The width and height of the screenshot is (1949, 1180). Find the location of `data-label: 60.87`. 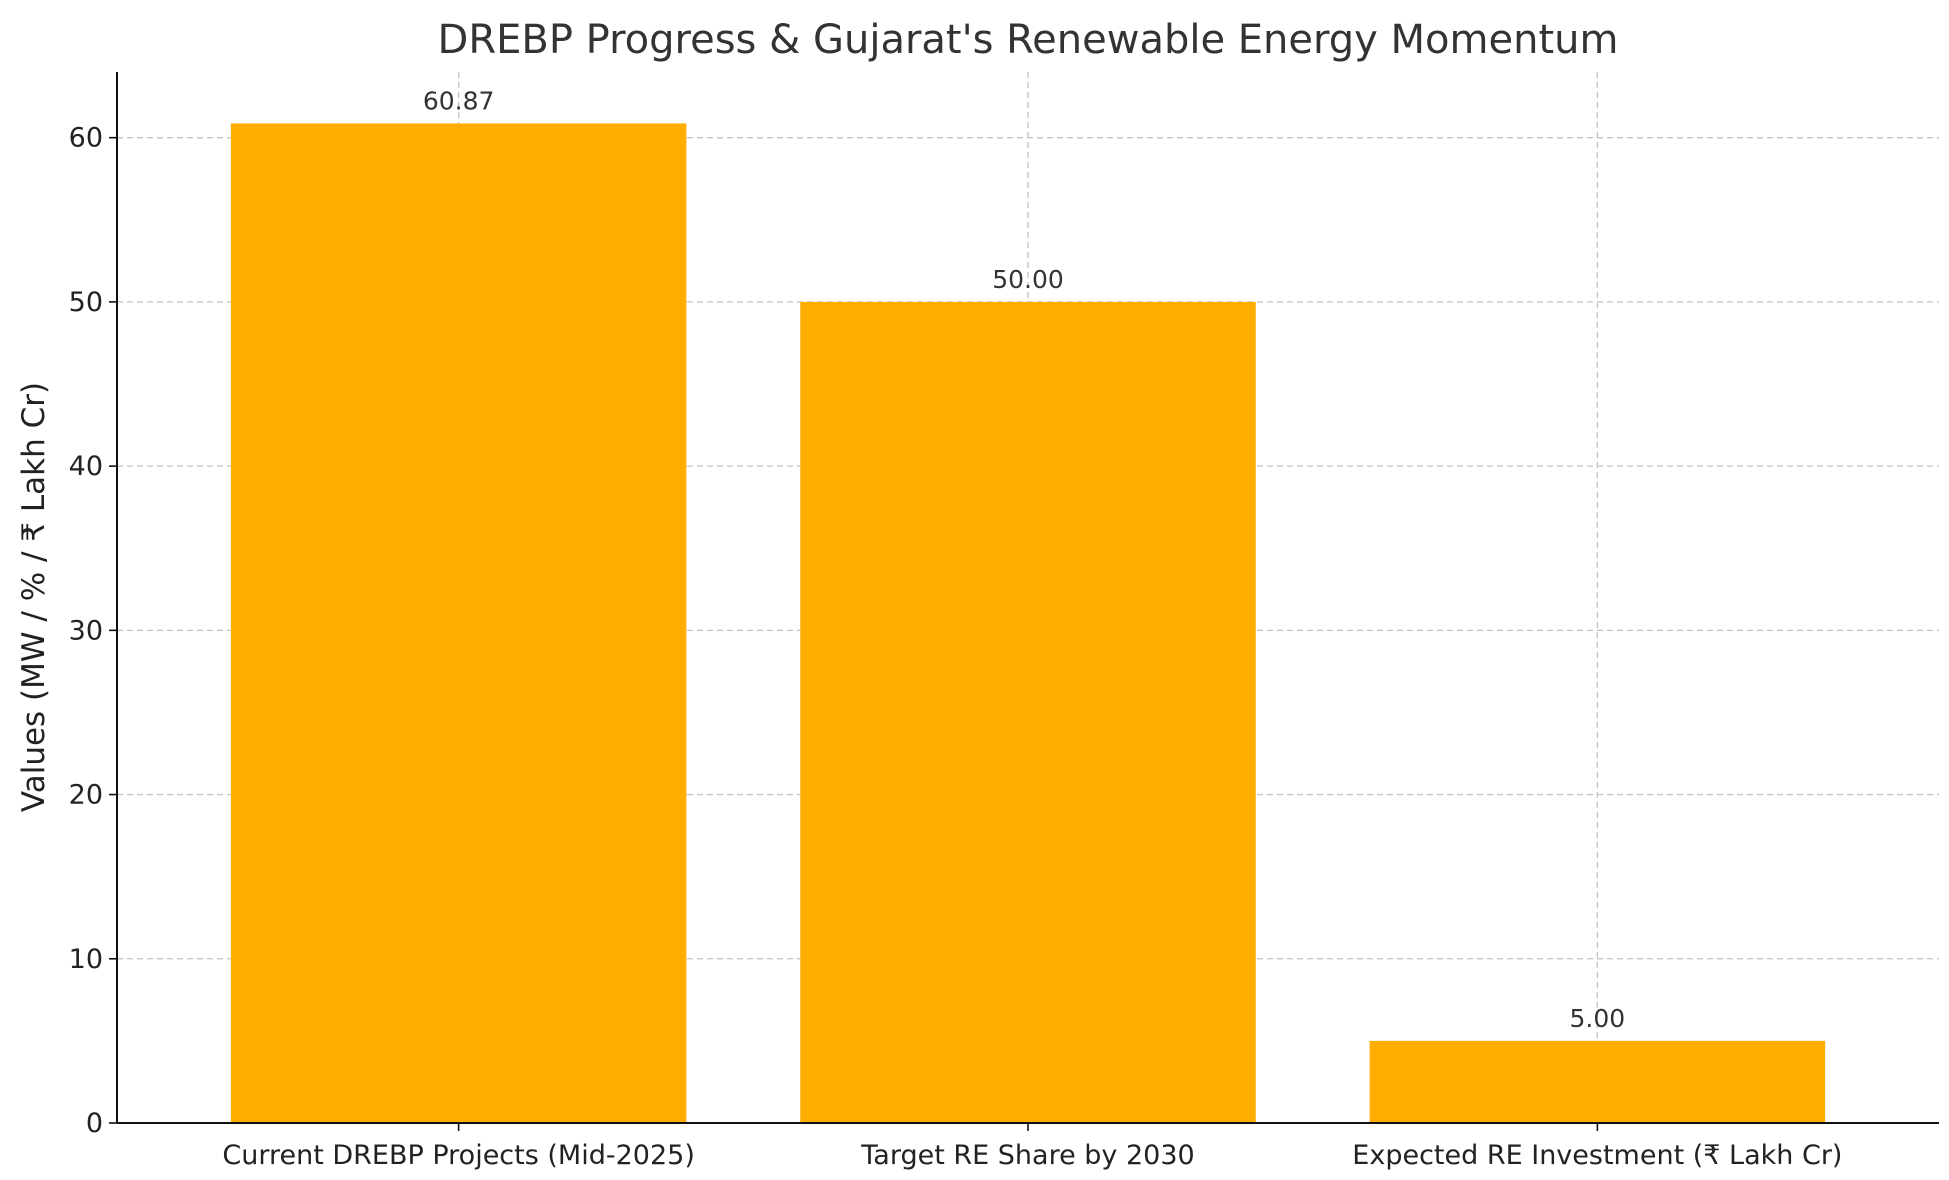

data-label: 60.87 is located at coordinates (459, 100).